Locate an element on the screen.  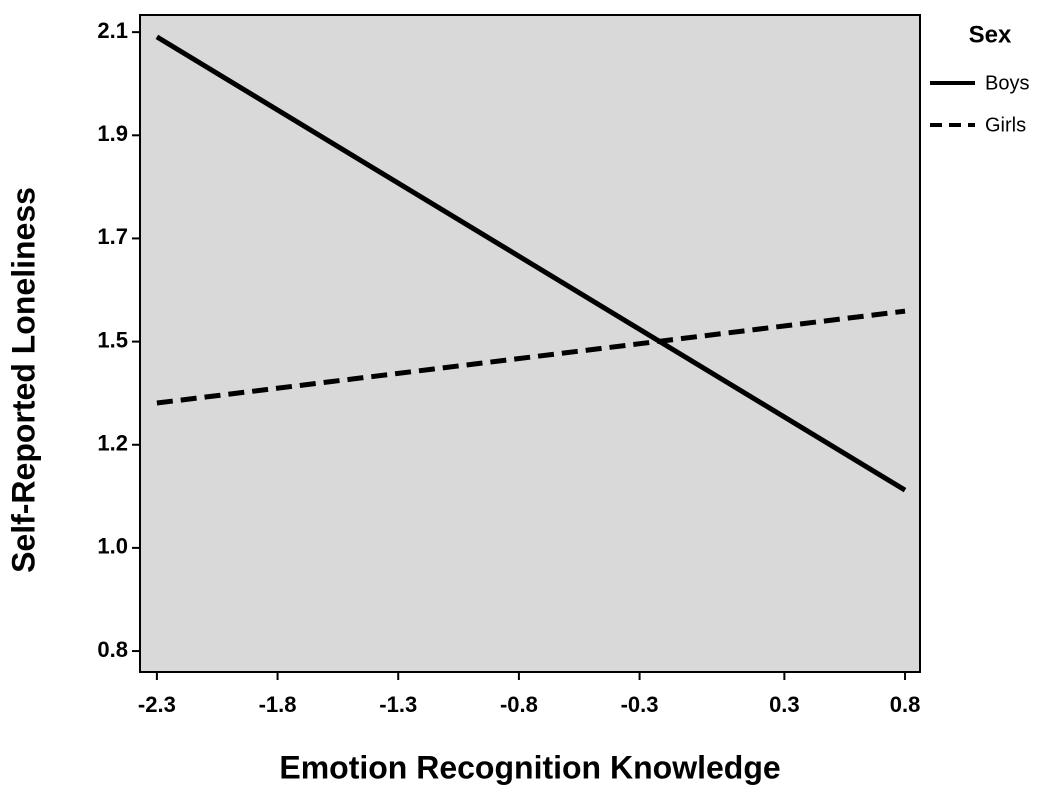
x-tick-label: 0.8 is located at coordinates (905, 704).